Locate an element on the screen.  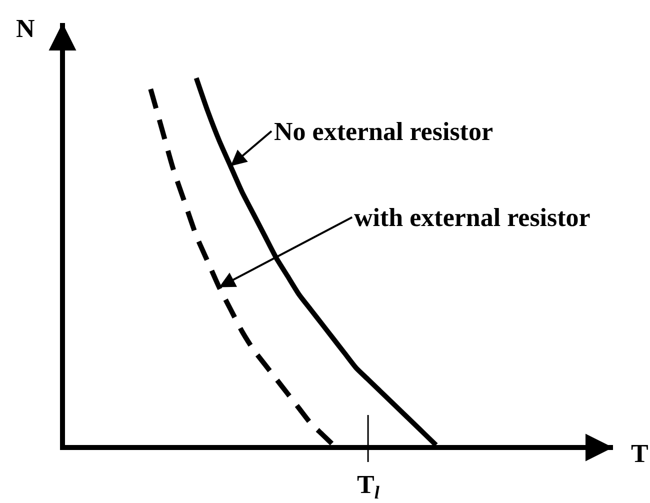
y-axis-title: N is located at coordinates (25, 28).